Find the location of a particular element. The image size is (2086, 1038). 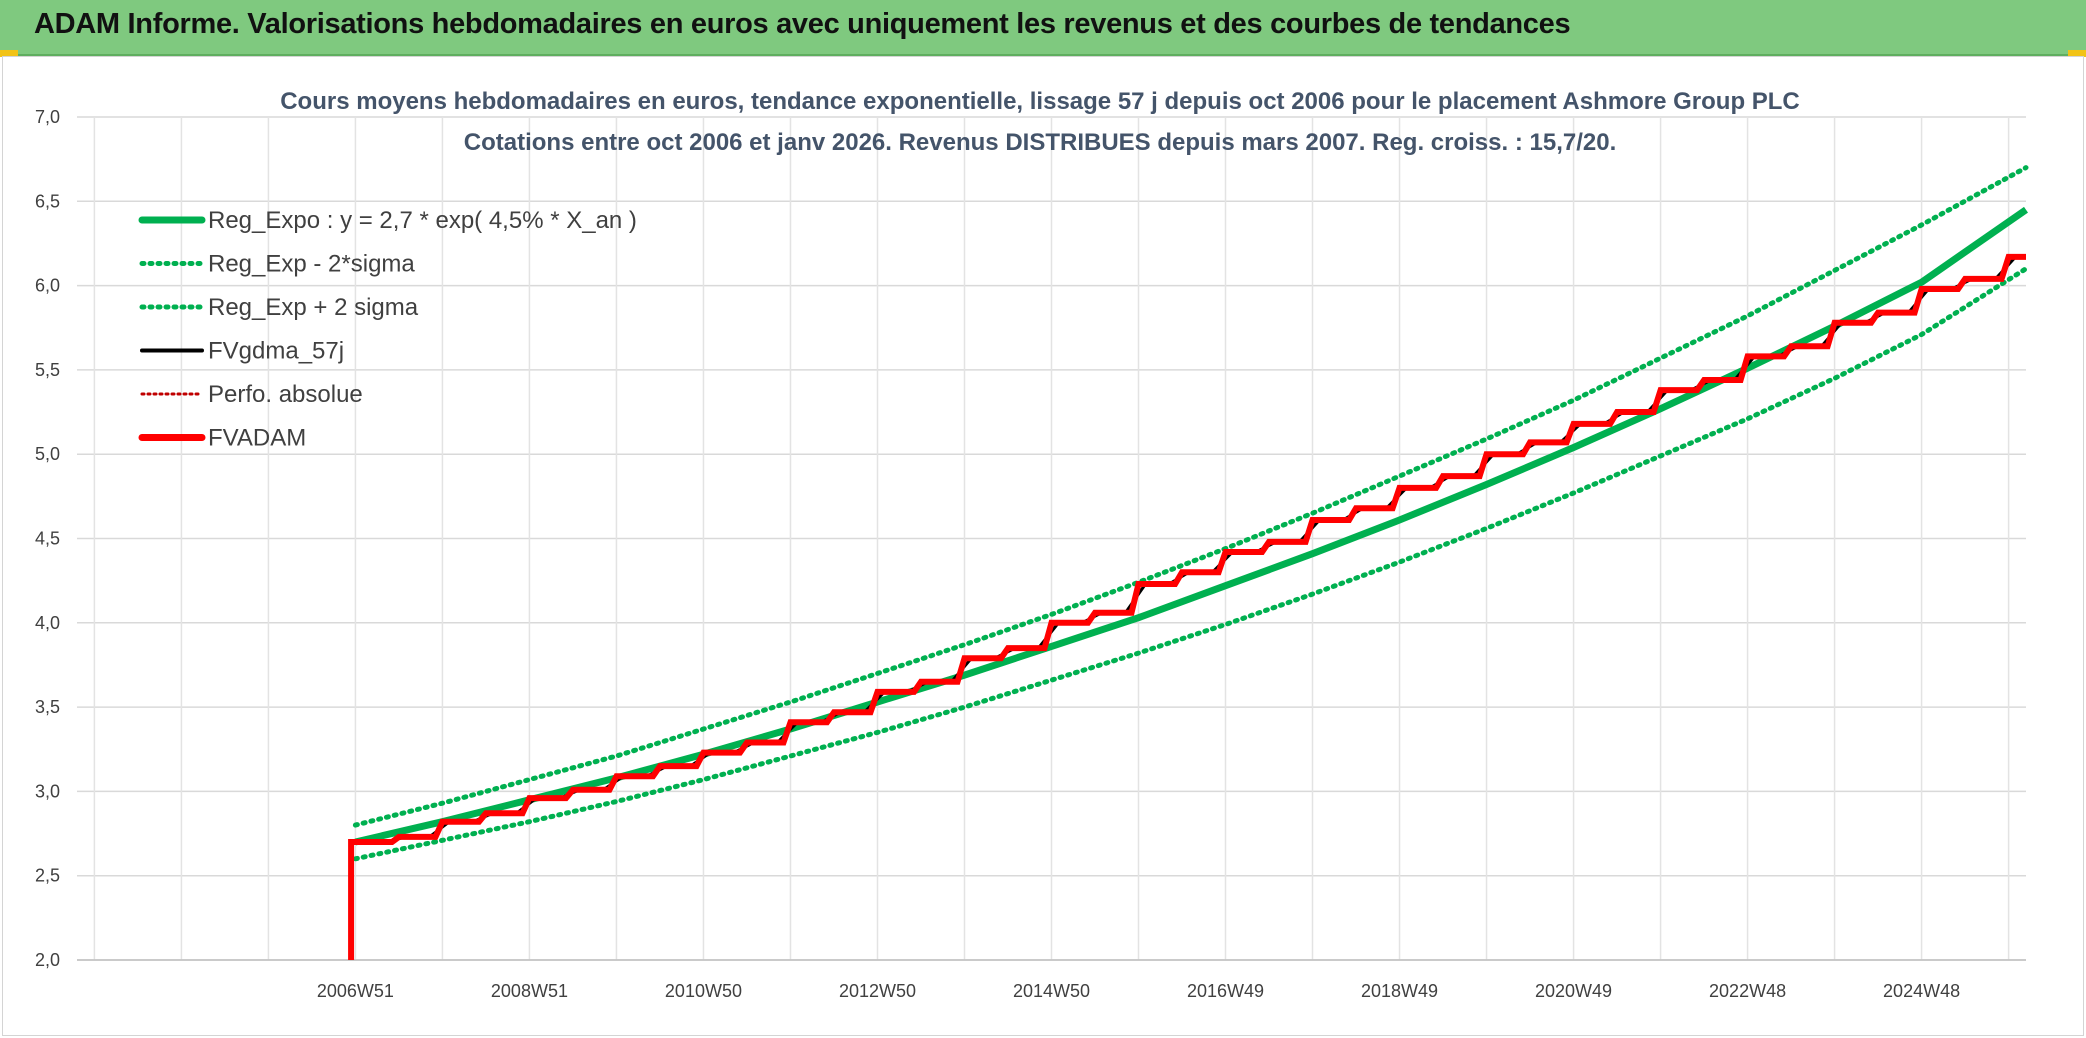

legend-label: FVADAM is located at coordinates (257, 438).